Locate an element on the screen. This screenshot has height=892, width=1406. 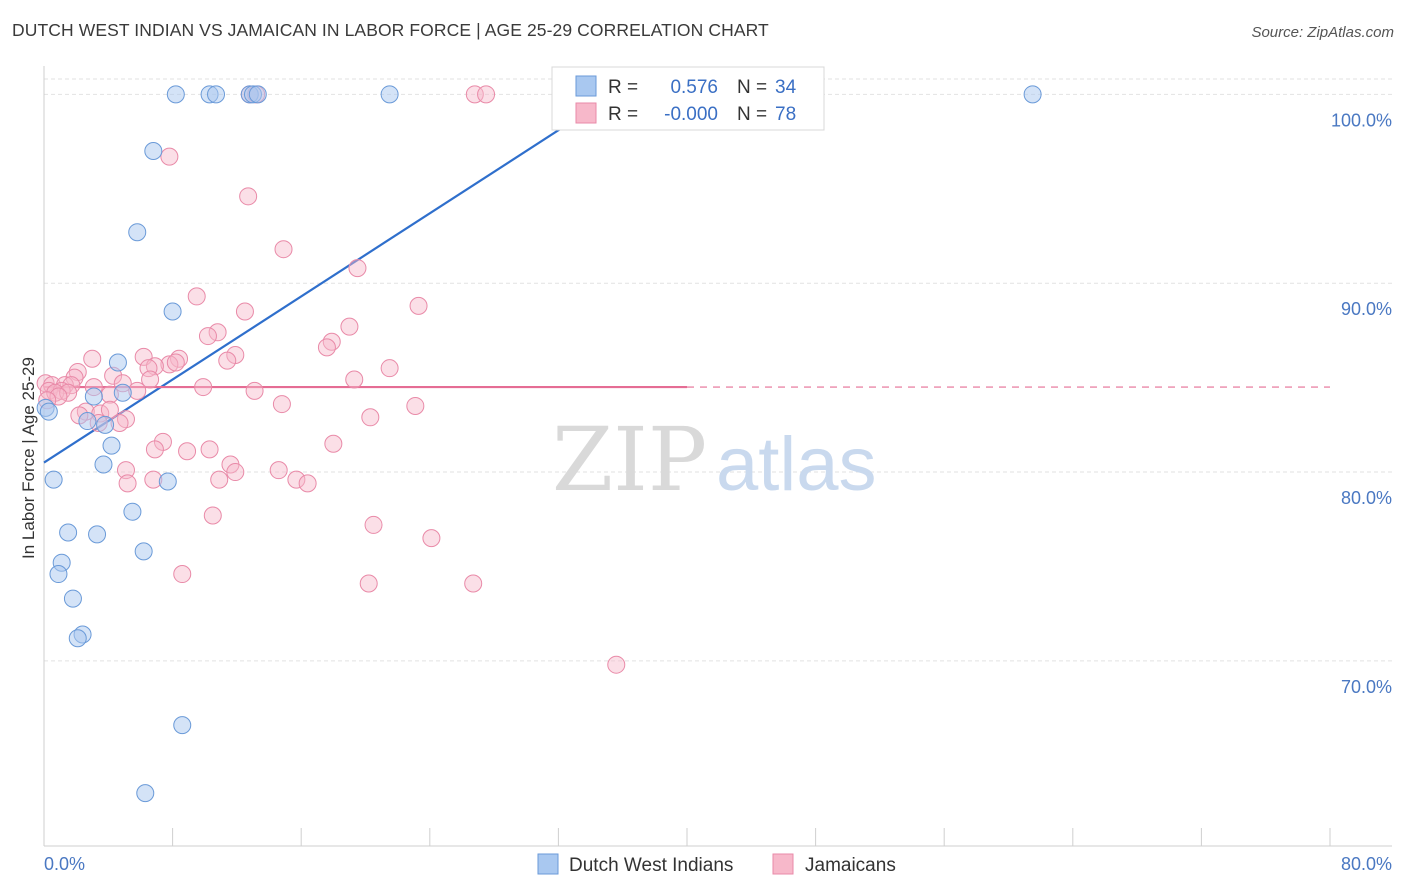
source-label: Source: ZipAtlas.com is located at coordinates (1322, 32).